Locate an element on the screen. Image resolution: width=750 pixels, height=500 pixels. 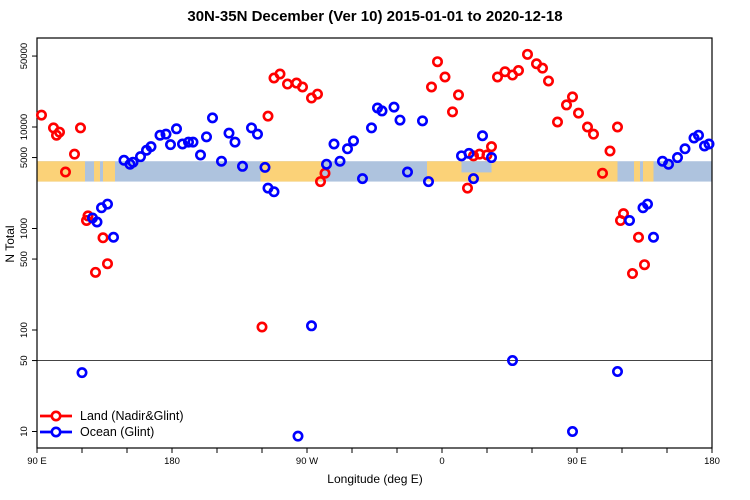
ocean-legend-symbol is located at coordinates (56, 432).